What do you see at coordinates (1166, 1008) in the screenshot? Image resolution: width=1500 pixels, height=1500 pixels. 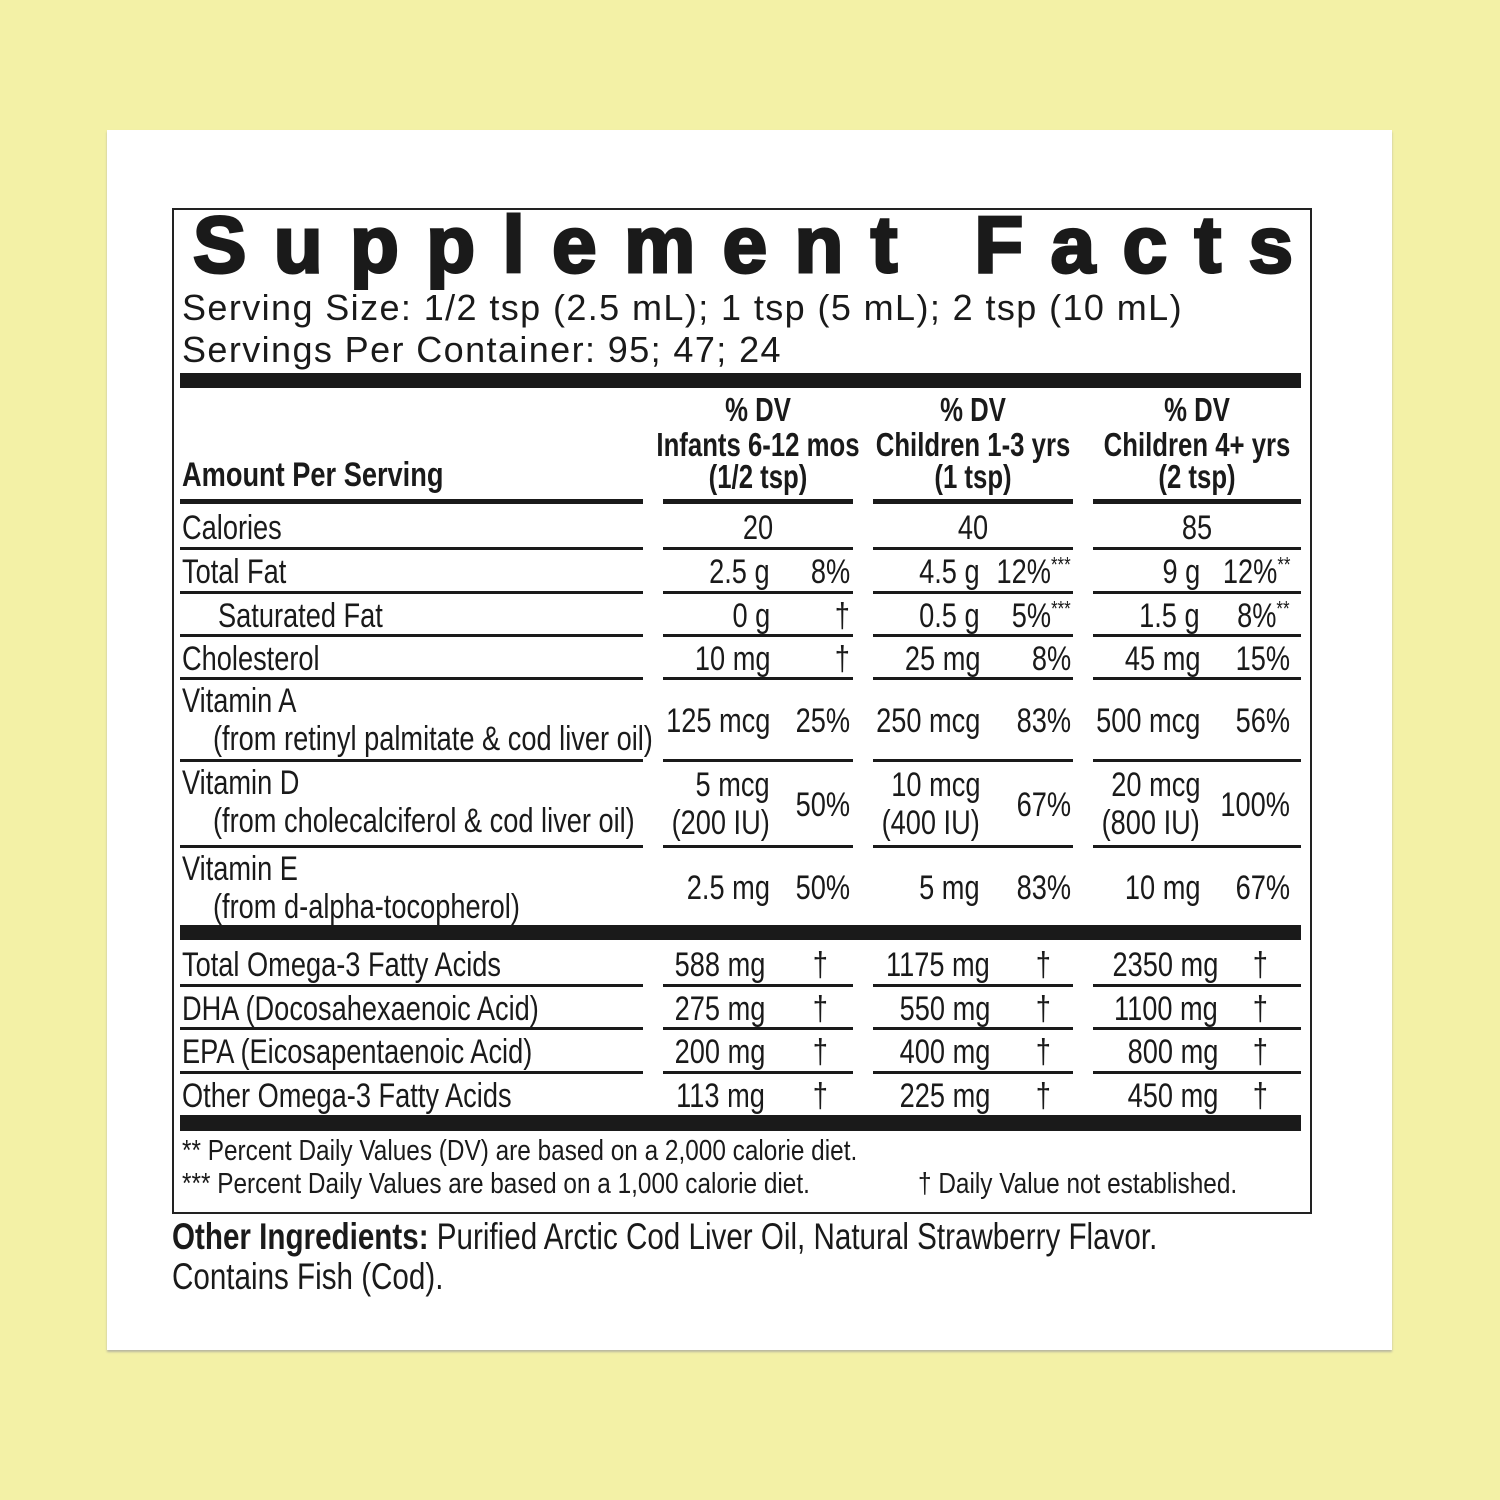 I see `cell-amount: 1100 mg` at bounding box center [1166, 1008].